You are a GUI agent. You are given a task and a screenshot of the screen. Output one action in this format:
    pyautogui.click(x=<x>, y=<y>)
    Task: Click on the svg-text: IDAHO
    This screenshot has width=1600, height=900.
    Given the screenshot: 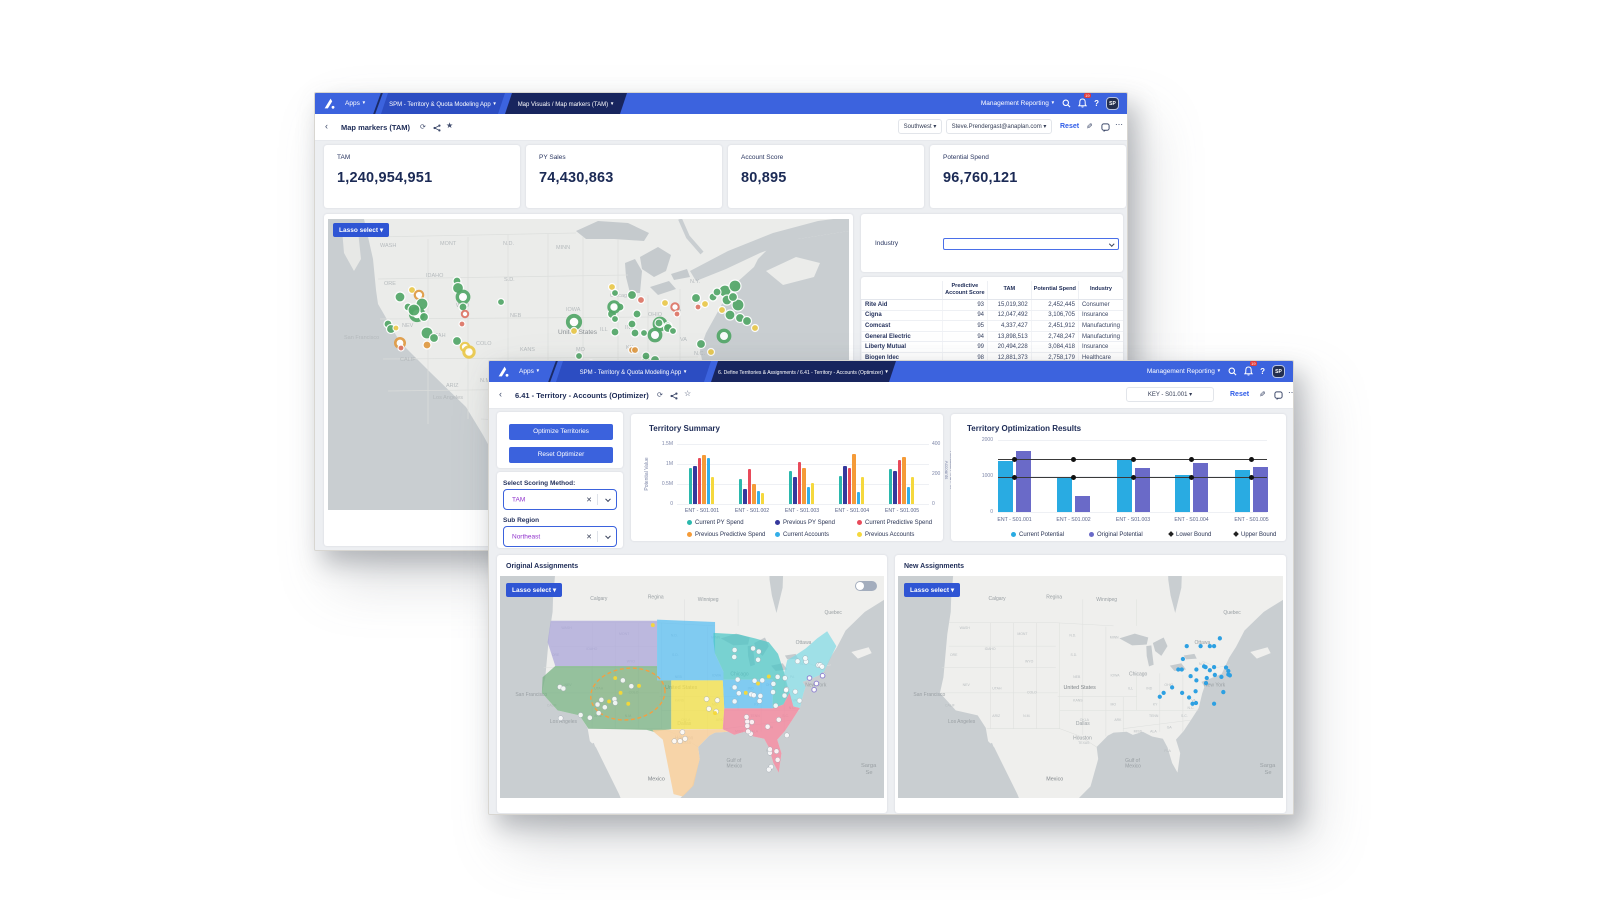 What is the action you would take?
    pyautogui.click(x=435, y=276)
    